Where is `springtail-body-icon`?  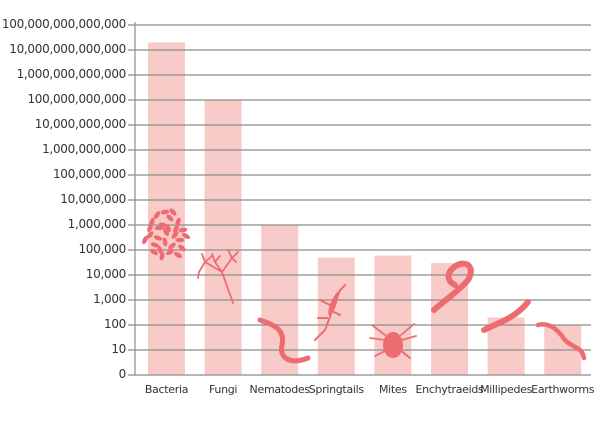 springtail-body-icon is located at coordinates (333, 305).